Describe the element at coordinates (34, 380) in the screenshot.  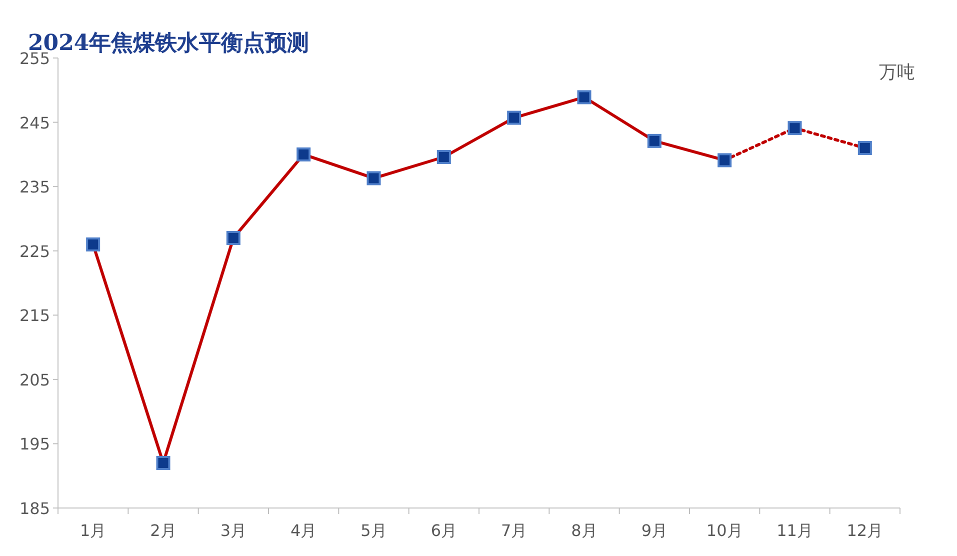
I see `y-tick-label: 205` at that location.